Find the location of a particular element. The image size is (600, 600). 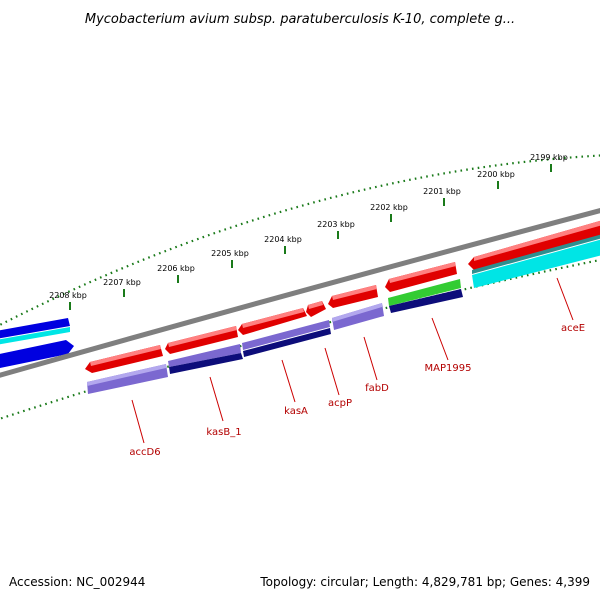

gene-label-fabd: fabD is located at coordinates (377, 388).